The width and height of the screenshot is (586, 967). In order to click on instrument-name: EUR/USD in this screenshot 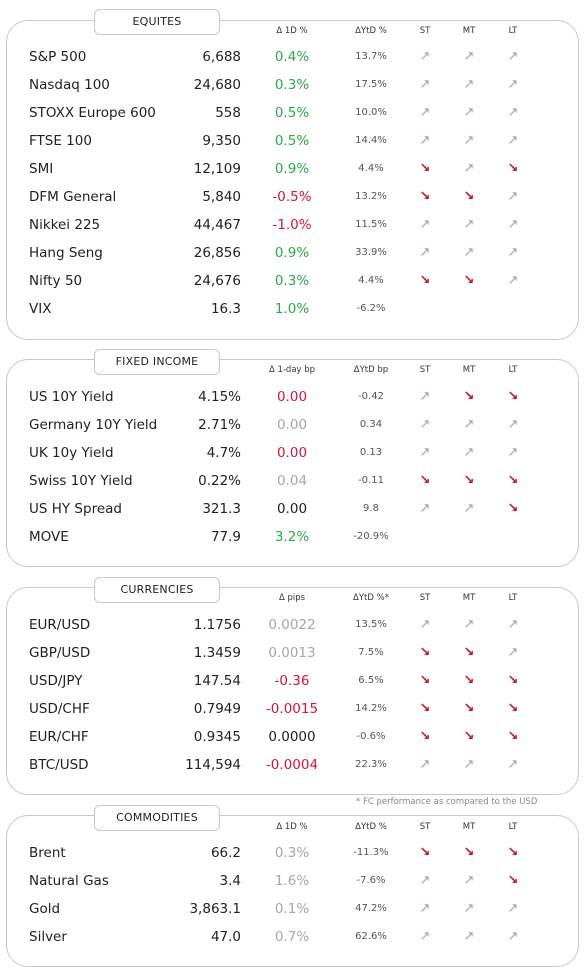, I will do `click(60, 625)`.